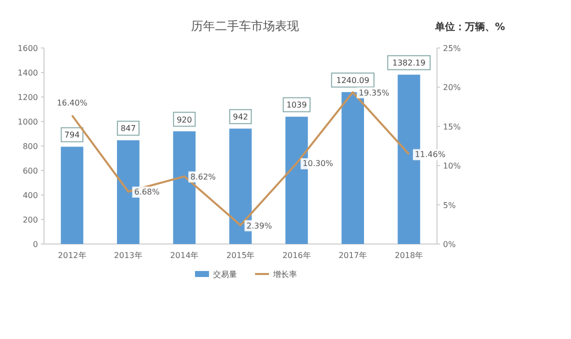 This screenshot has width=571, height=339. I want to click on legend-label: 增长率, so click(284, 274).